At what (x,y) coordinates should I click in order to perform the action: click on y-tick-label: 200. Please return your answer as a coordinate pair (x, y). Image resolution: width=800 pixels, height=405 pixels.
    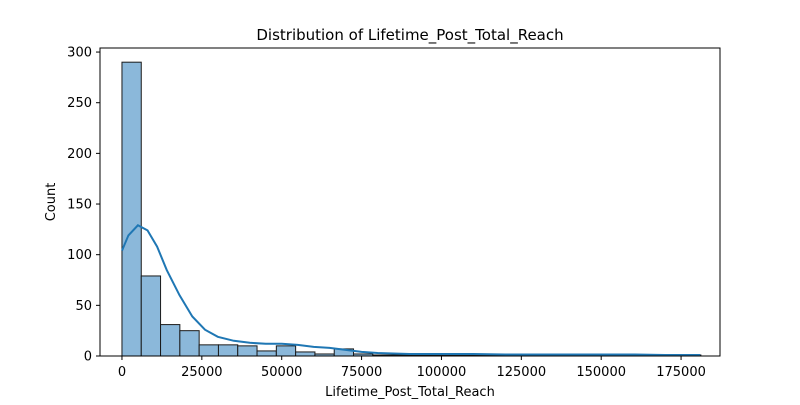
    Looking at the image, I should click on (79, 154).